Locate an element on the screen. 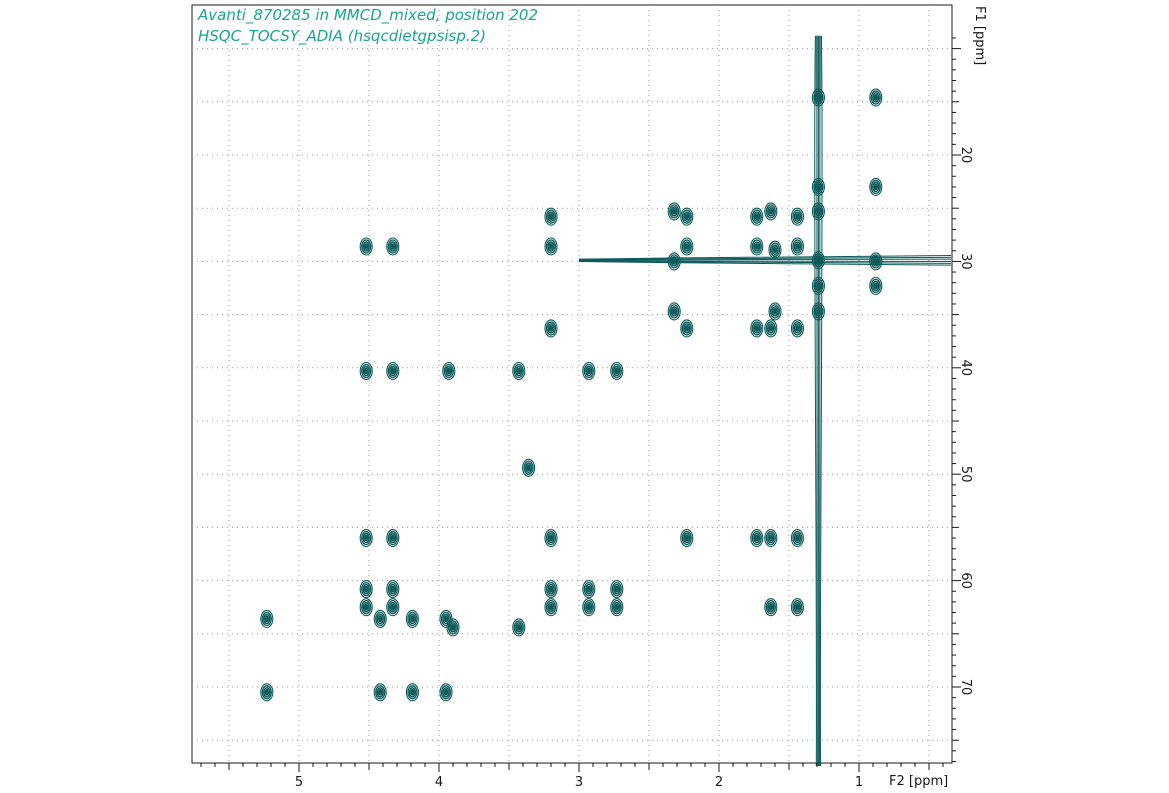 The width and height of the screenshot is (1169, 793). horizontal-ridge-29.9 is located at coordinates (765, 260).